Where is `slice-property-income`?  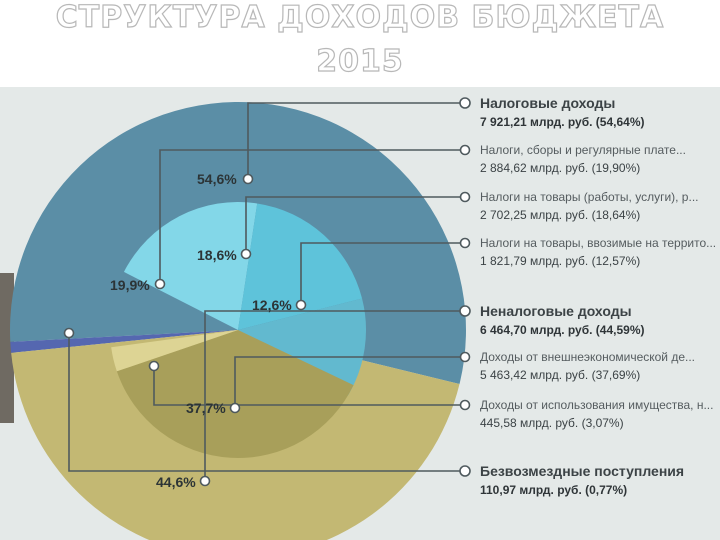 slice-property-income is located at coordinates (174, 351).